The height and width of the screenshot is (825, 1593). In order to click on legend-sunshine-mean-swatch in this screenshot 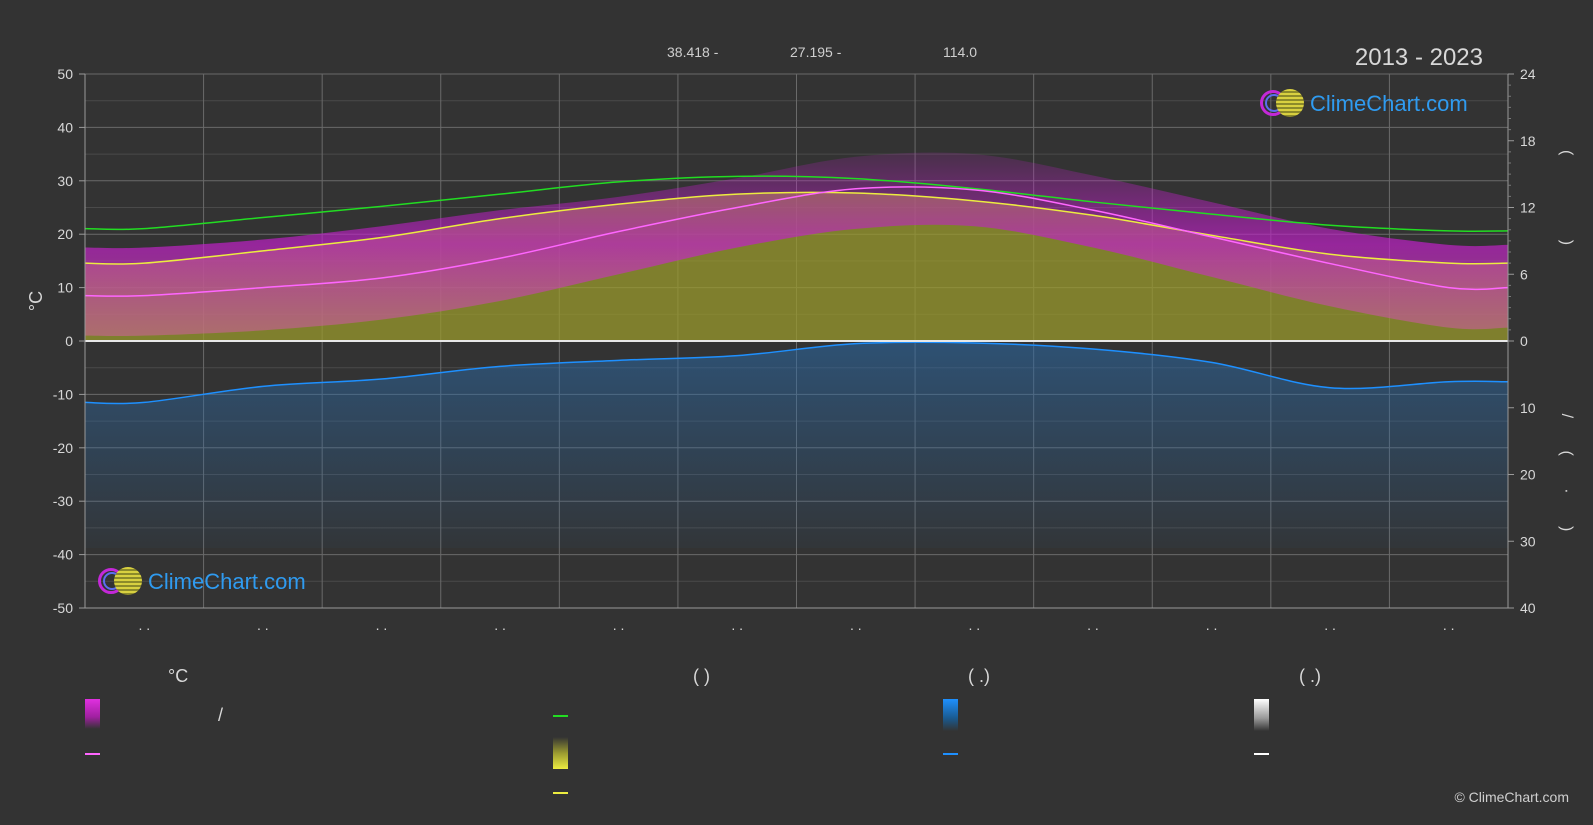, I will do `click(560, 793)`.